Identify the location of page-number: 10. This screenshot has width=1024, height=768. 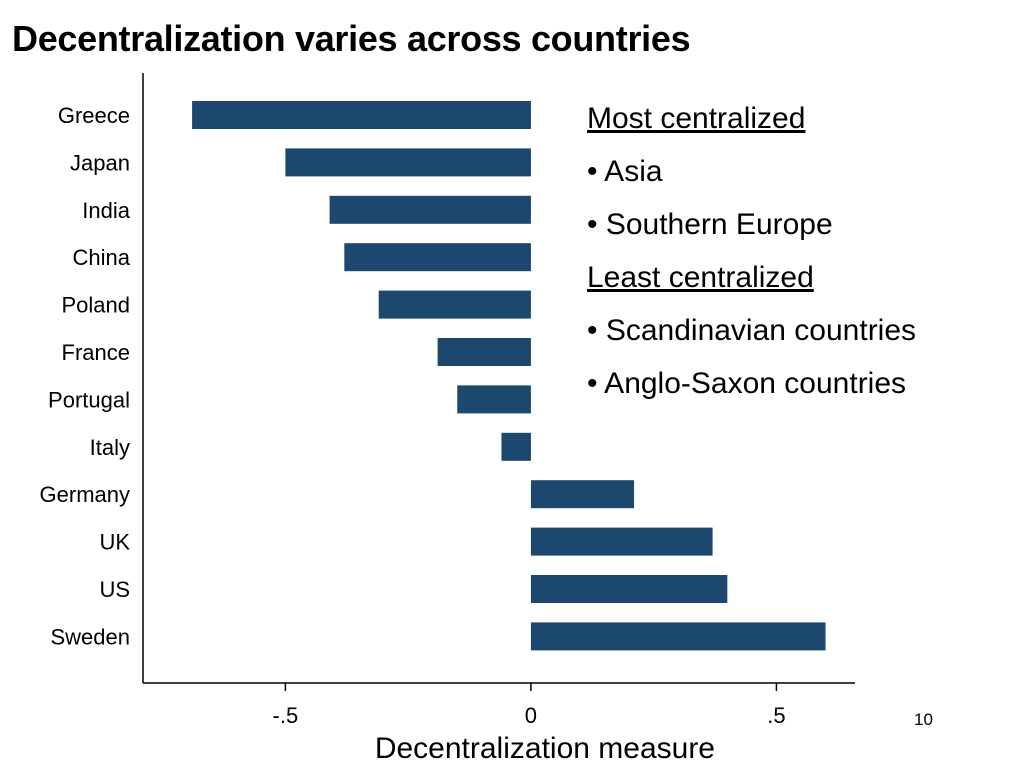
(923, 719).